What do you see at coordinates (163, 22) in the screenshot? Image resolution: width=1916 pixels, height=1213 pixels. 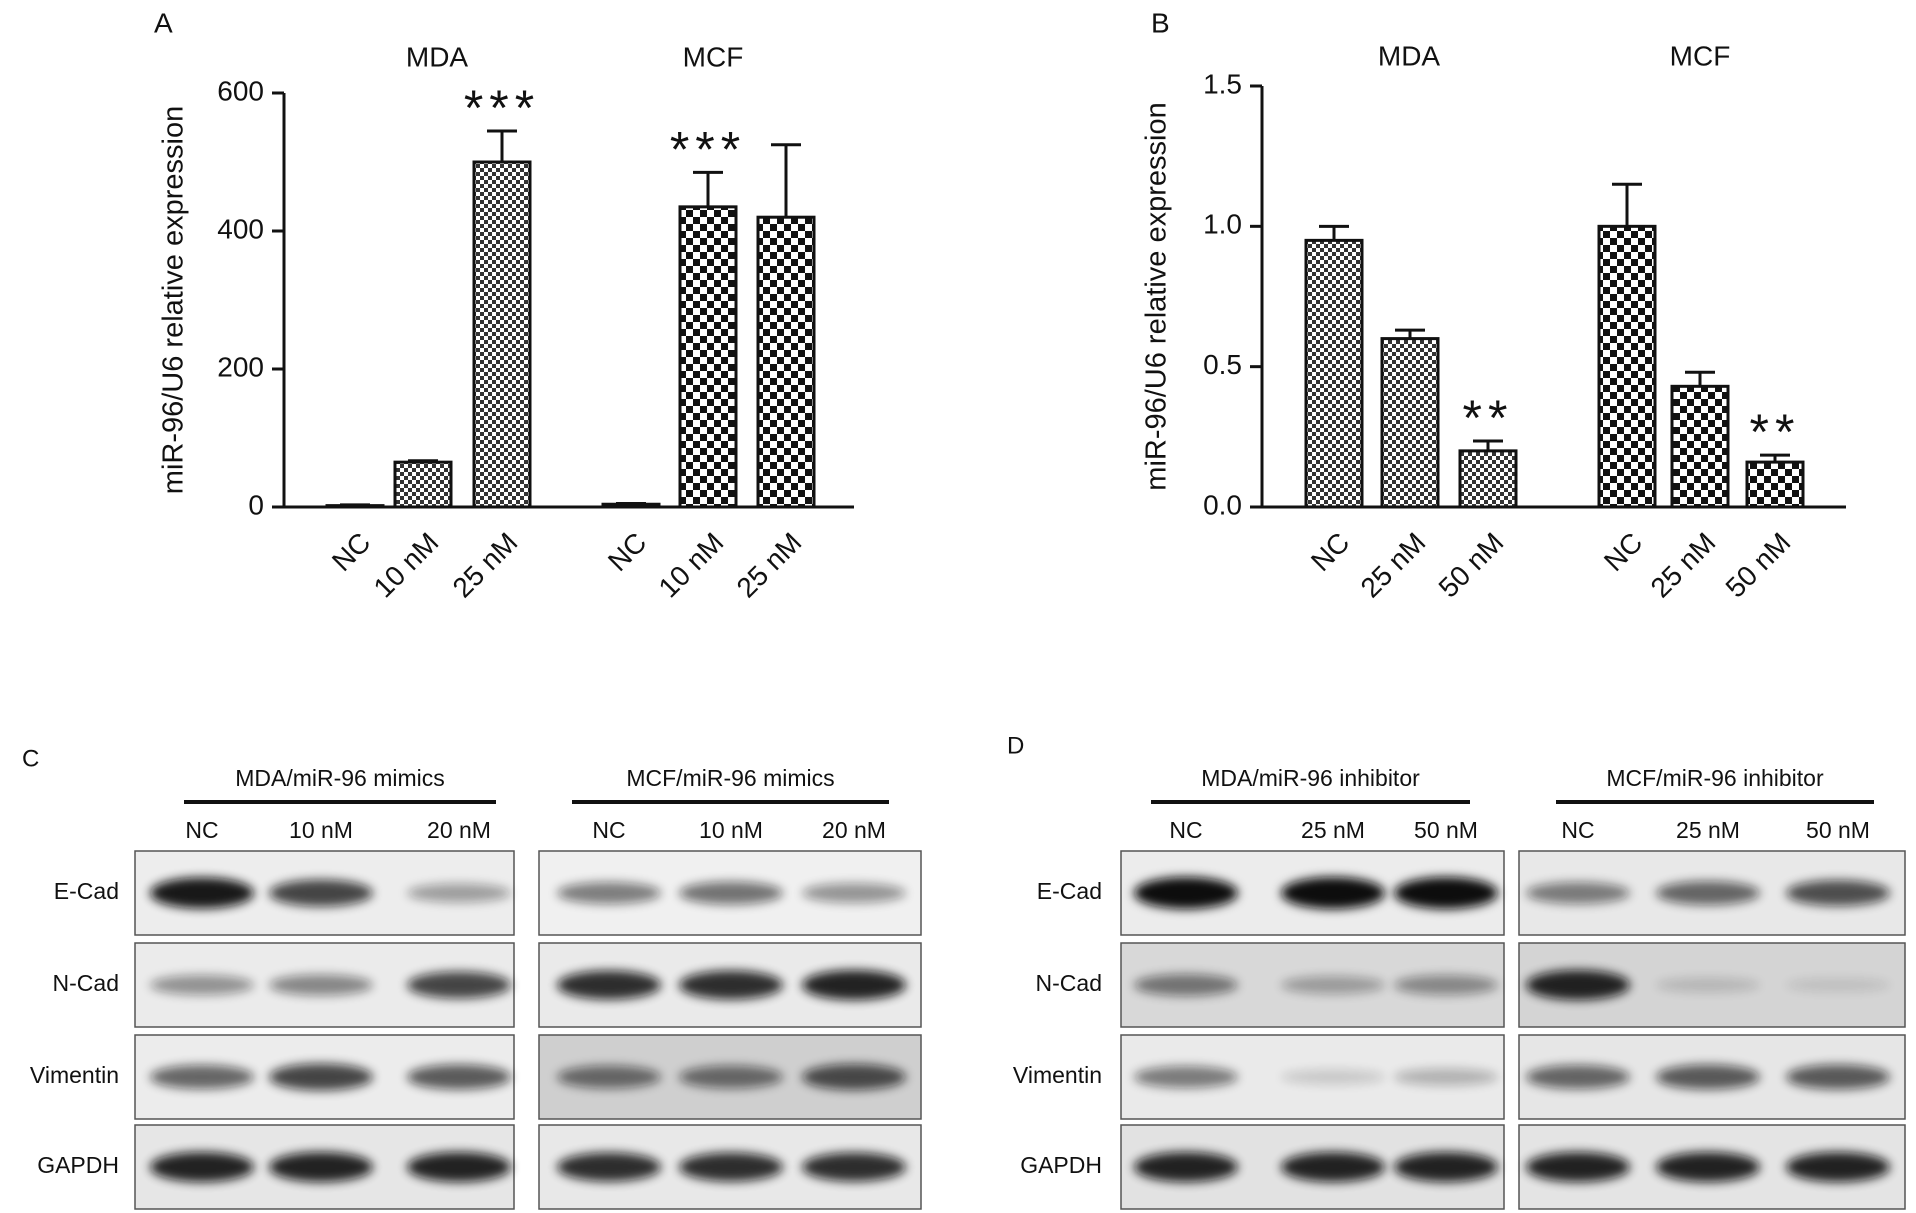 I see `panel-label: A` at bounding box center [163, 22].